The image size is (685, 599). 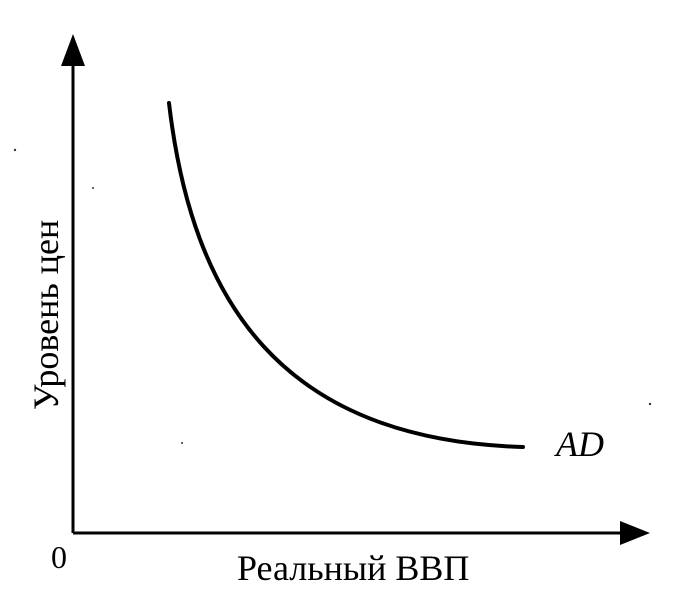 What do you see at coordinates (59, 557) in the screenshot?
I see `origin-label: 0` at bounding box center [59, 557].